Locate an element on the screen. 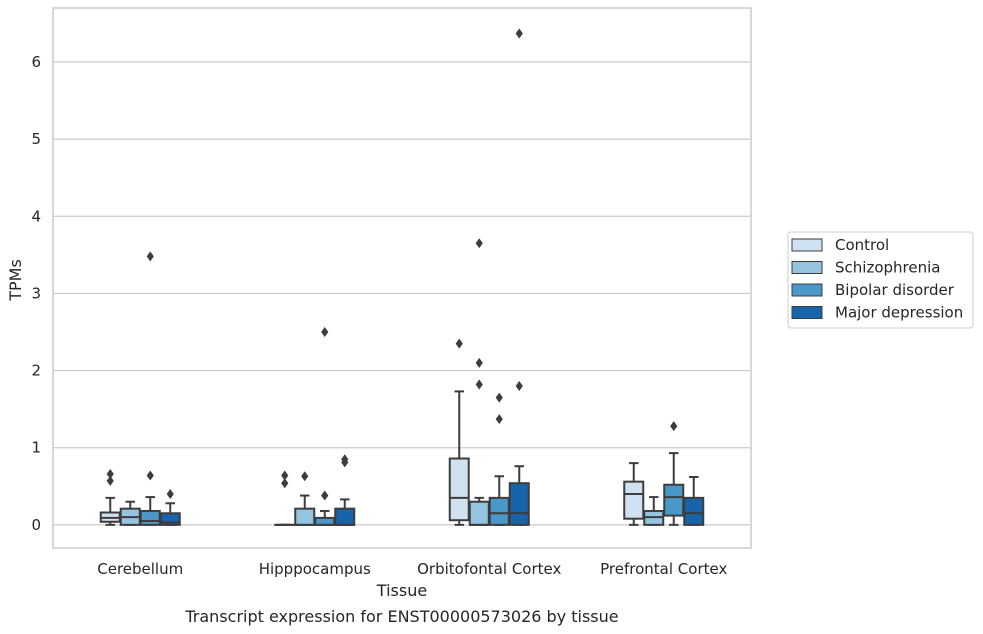 Image resolution: width=983 pixels, height=634 pixels. y-tick-label: 4 is located at coordinates (36, 216).